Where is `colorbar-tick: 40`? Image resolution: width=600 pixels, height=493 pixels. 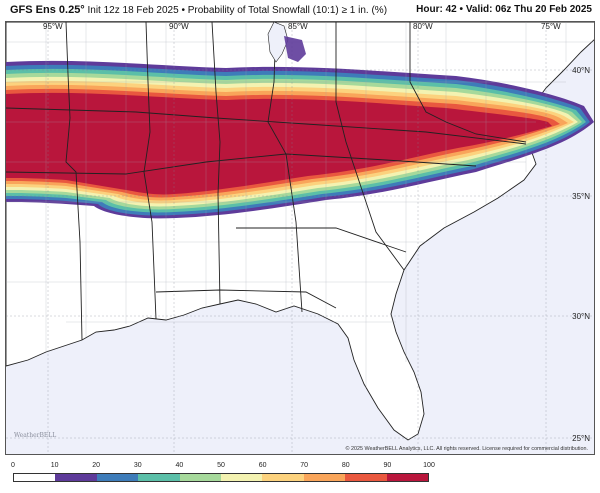
colorbar-tick: 40 is located at coordinates (179, 465).